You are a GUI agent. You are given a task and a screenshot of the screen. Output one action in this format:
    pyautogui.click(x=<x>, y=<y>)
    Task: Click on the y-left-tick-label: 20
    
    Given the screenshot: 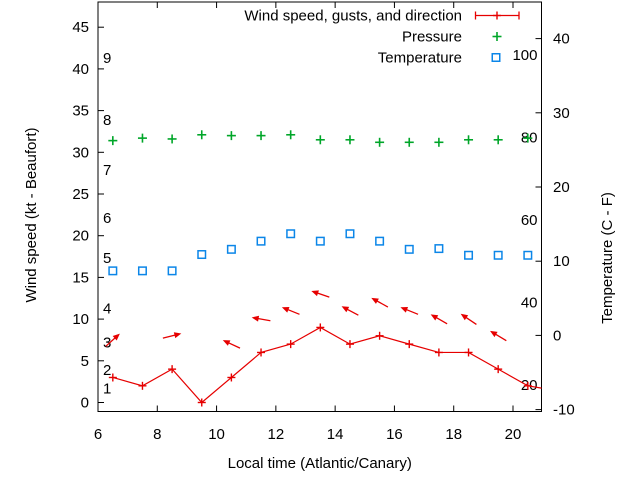 What is the action you would take?
    pyautogui.click(x=80, y=236)
    